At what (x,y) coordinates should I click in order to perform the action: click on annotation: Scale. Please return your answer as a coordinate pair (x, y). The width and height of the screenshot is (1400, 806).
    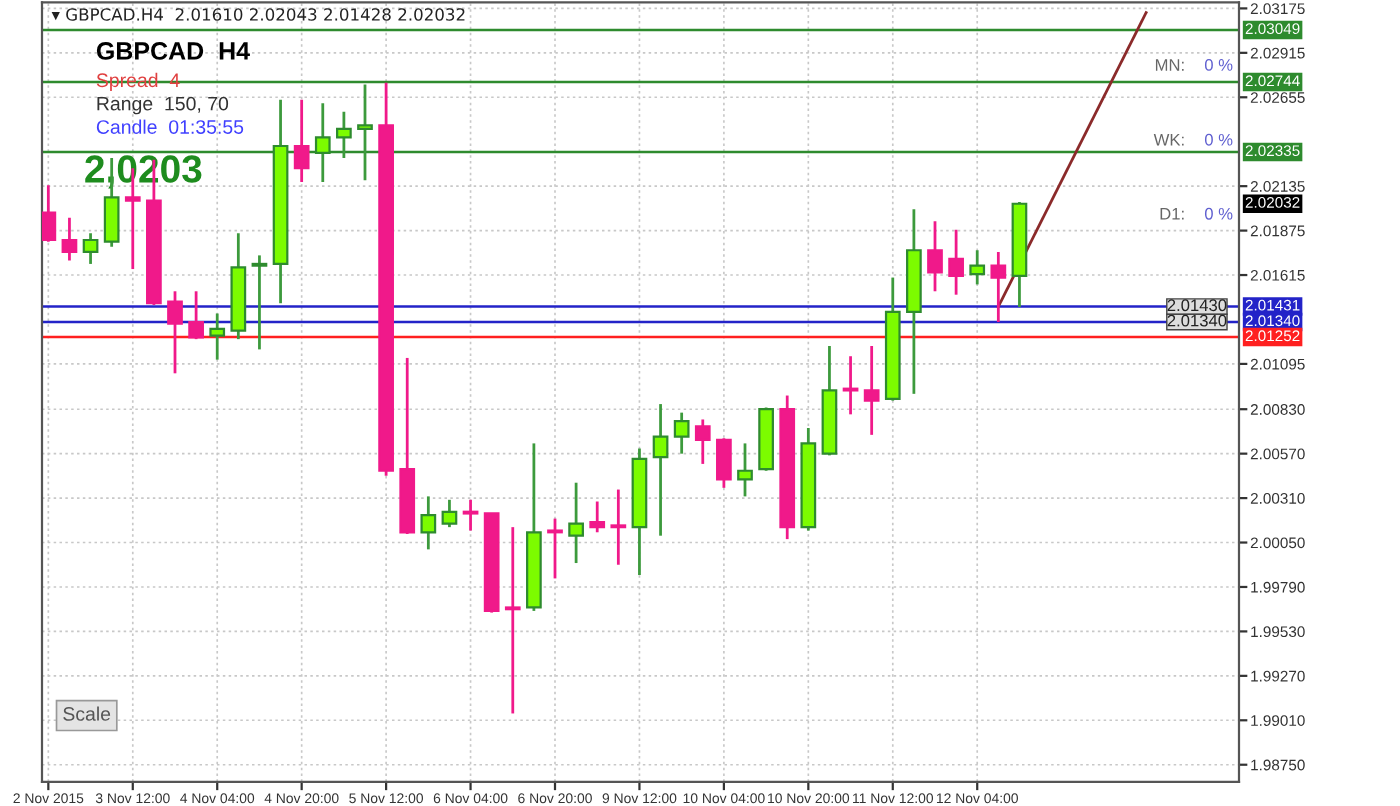
    Looking at the image, I should click on (87, 713).